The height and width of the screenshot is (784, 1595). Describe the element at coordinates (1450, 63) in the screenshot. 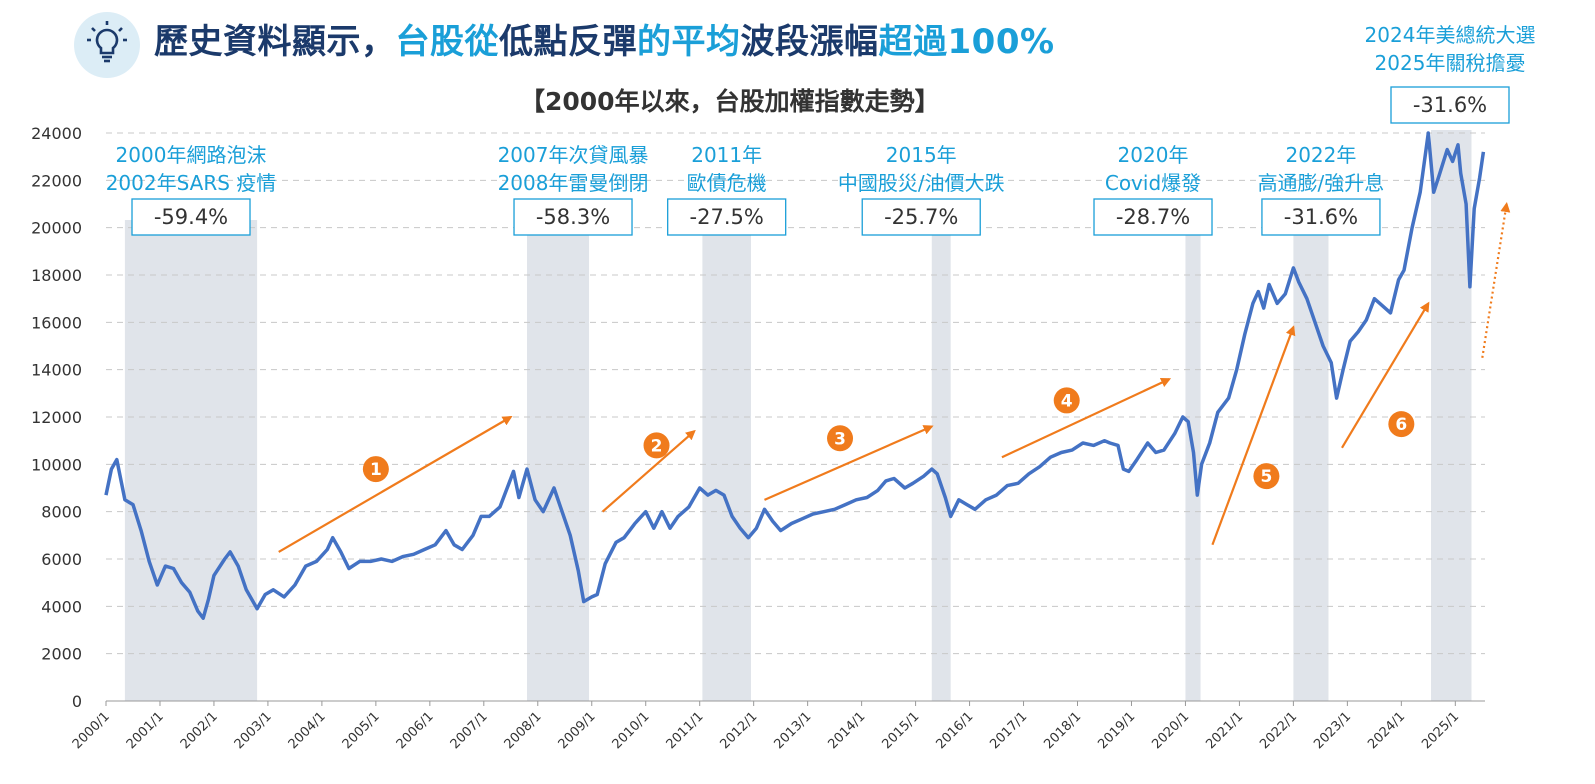

I see `period-label: 2025年關稅擔憂` at that location.